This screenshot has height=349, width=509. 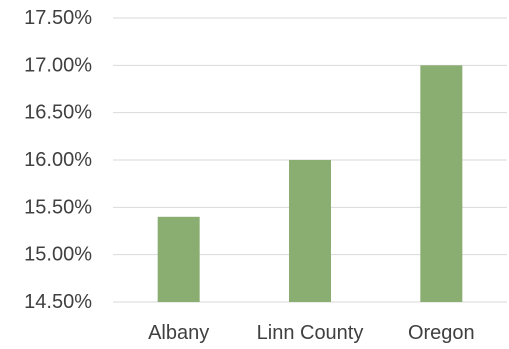 I want to click on y-tick-label: 15.50%, so click(x=58, y=207).